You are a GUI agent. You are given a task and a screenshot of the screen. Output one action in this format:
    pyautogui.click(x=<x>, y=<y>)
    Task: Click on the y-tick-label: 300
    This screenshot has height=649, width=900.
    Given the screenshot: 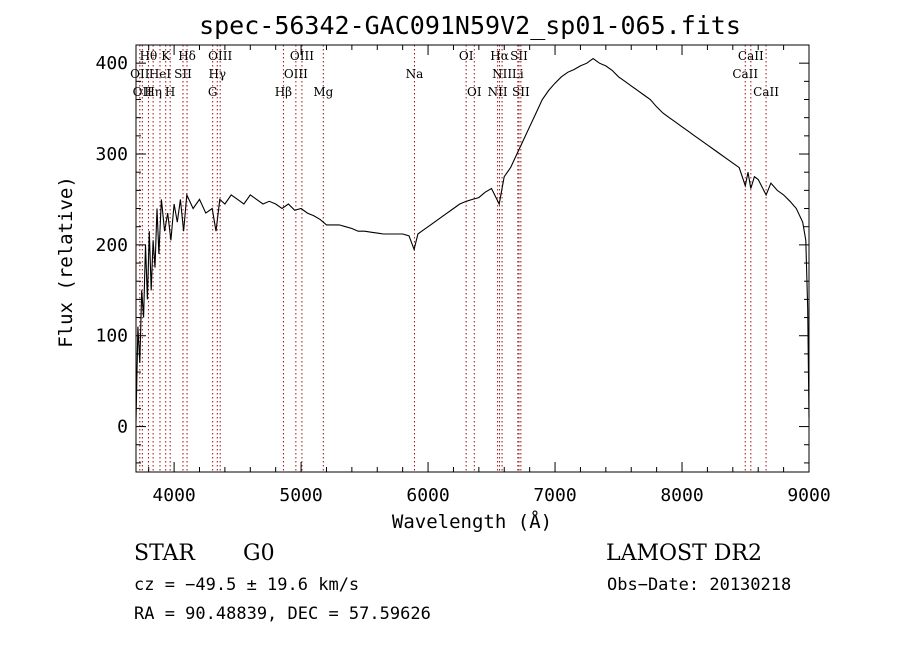 What is the action you would take?
    pyautogui.click(x=111, y=154)
    